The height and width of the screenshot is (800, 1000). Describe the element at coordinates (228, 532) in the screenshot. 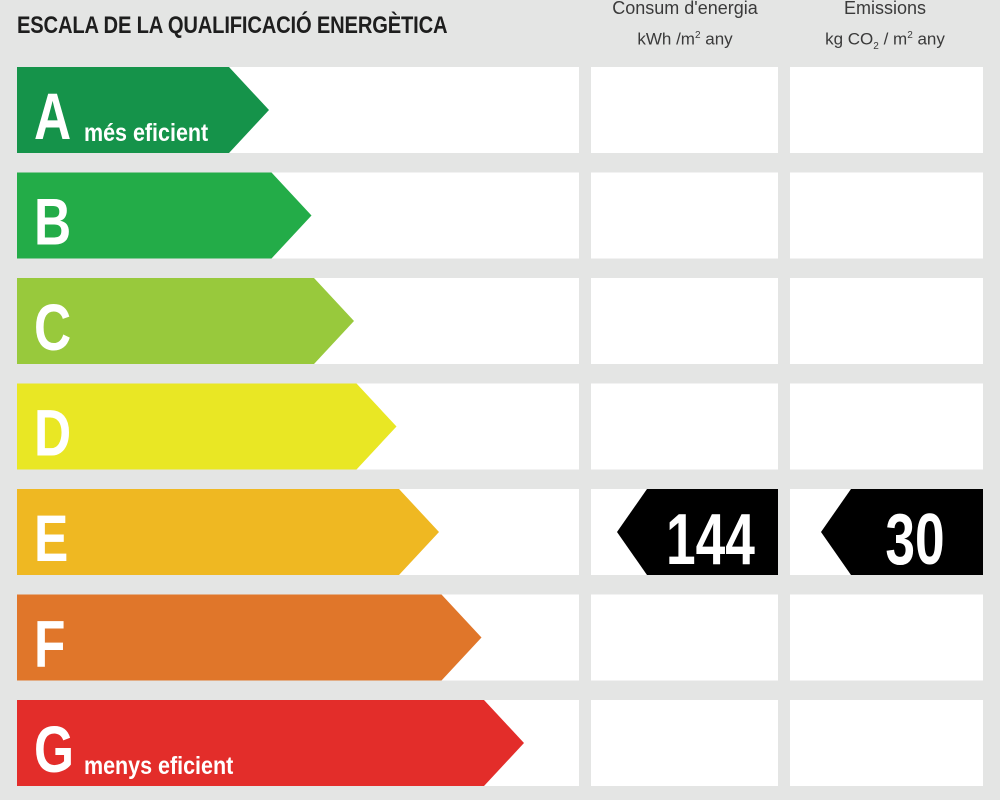

I see `class-arrow-e` at that location.